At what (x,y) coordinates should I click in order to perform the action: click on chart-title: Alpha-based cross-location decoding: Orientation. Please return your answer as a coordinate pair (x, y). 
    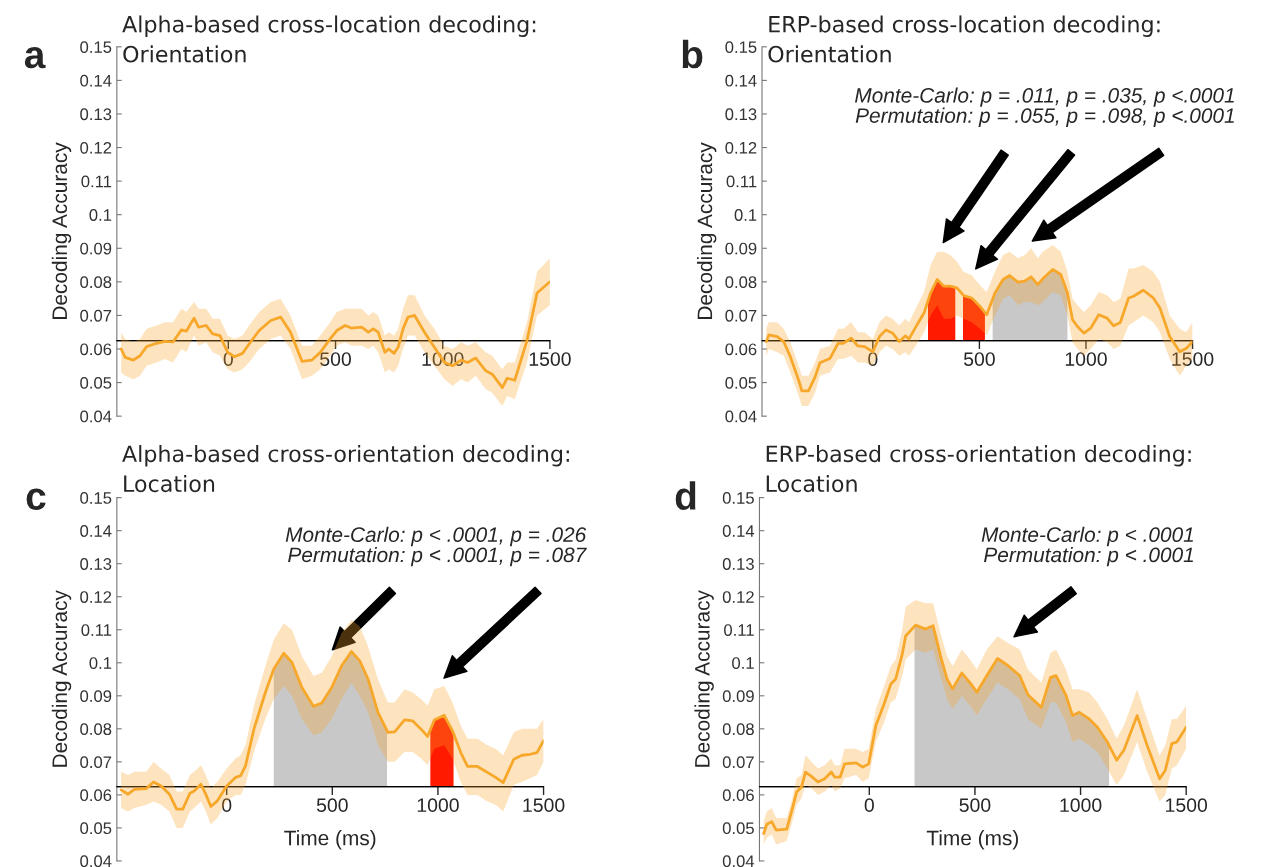
    Looking at the image, I should click on (329, 39).